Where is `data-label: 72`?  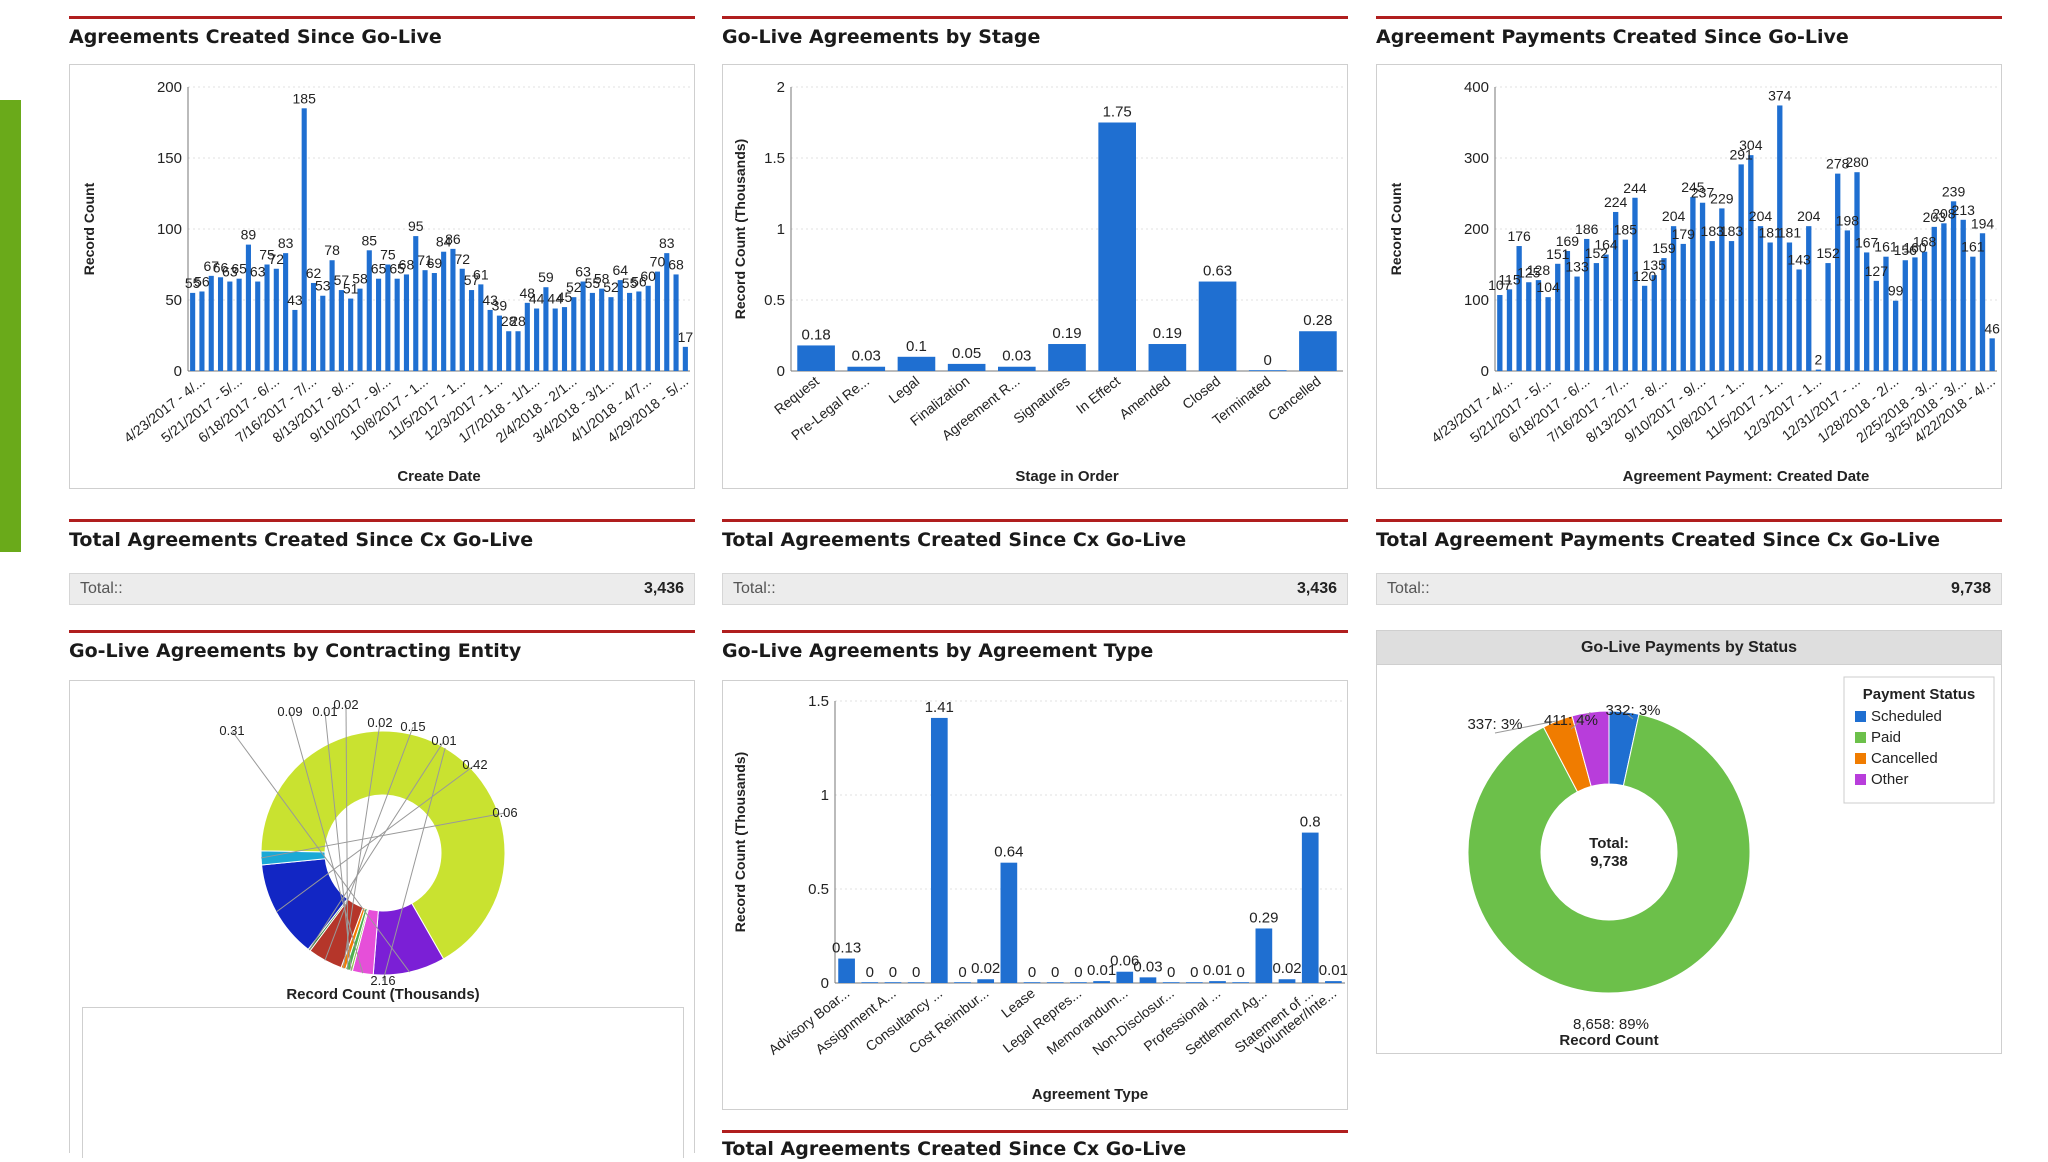
data-label: 72 is located at coordinates (277, 259).